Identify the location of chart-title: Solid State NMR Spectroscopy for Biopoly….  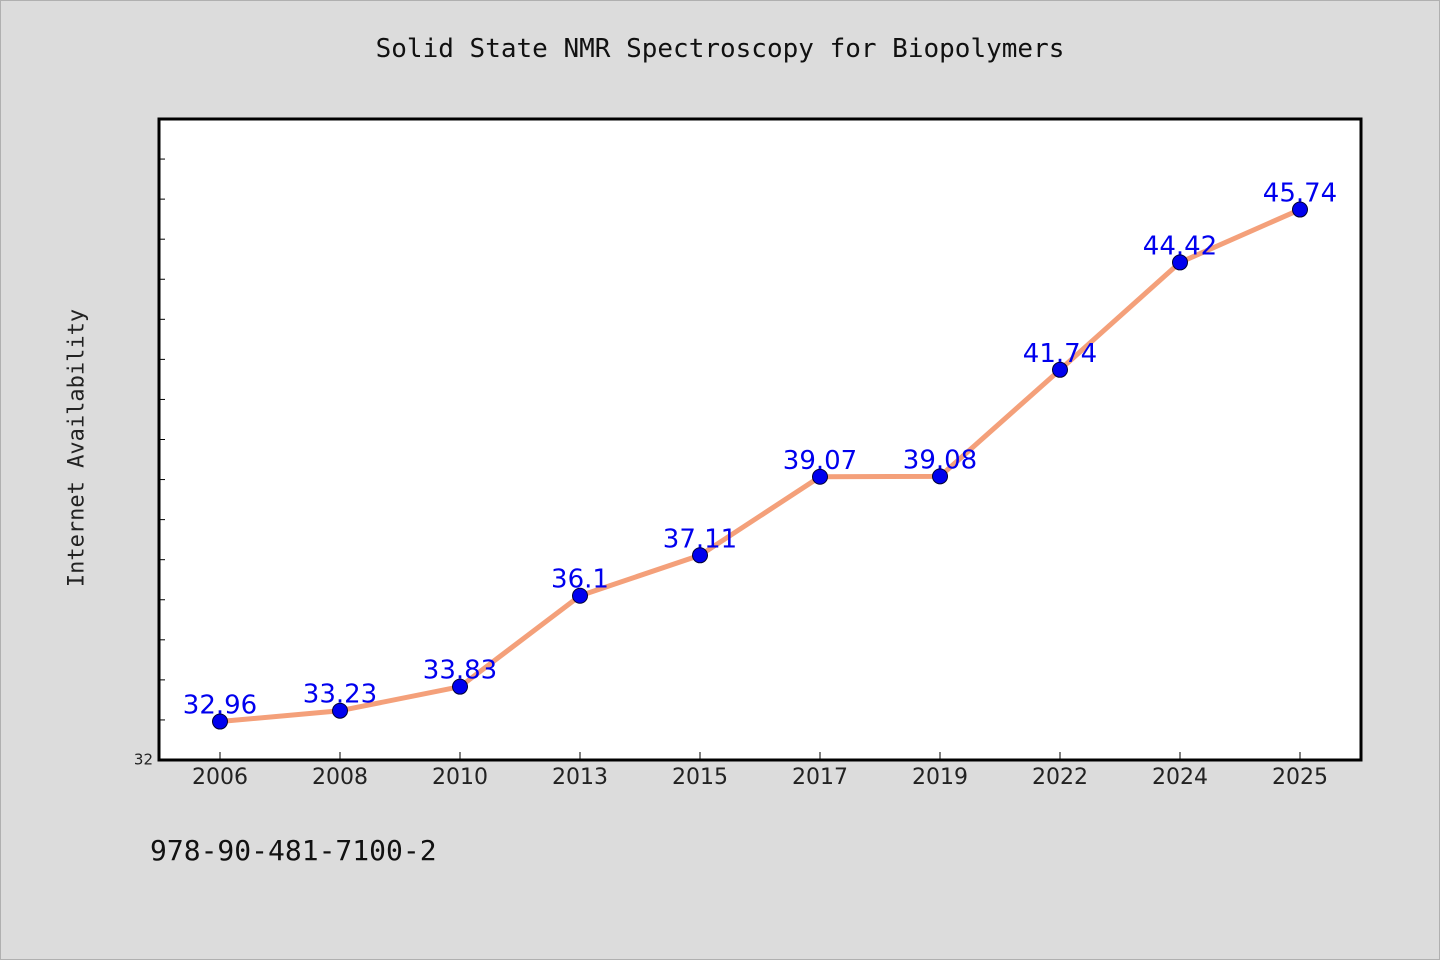
(720, 49).